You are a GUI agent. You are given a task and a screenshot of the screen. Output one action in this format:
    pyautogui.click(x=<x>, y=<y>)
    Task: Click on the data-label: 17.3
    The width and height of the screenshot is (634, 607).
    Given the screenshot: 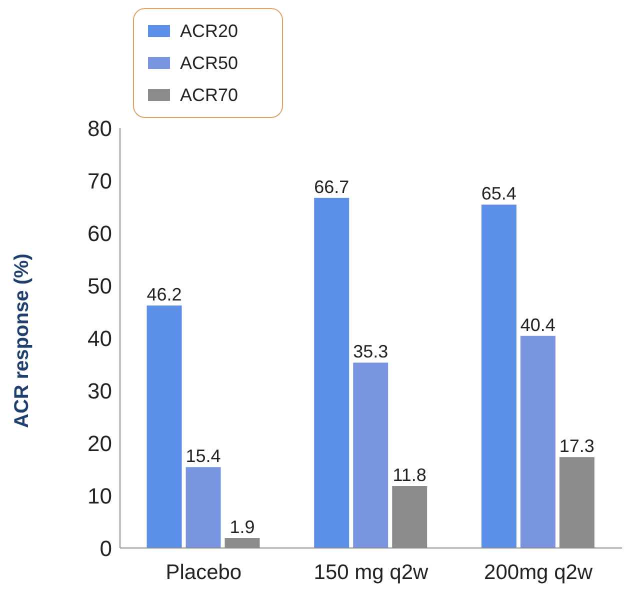 What is the action you would take?
    pyautogui.click(x=576, y=446)
    